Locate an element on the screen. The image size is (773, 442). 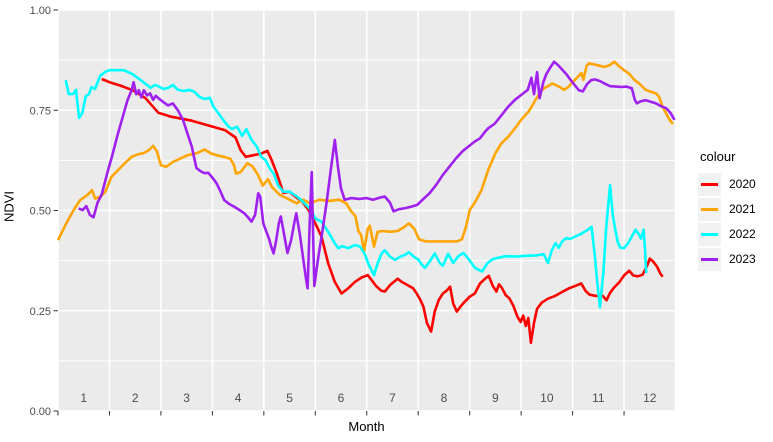
y-tick-label: 1.00 is located at coordinates (40, 11).